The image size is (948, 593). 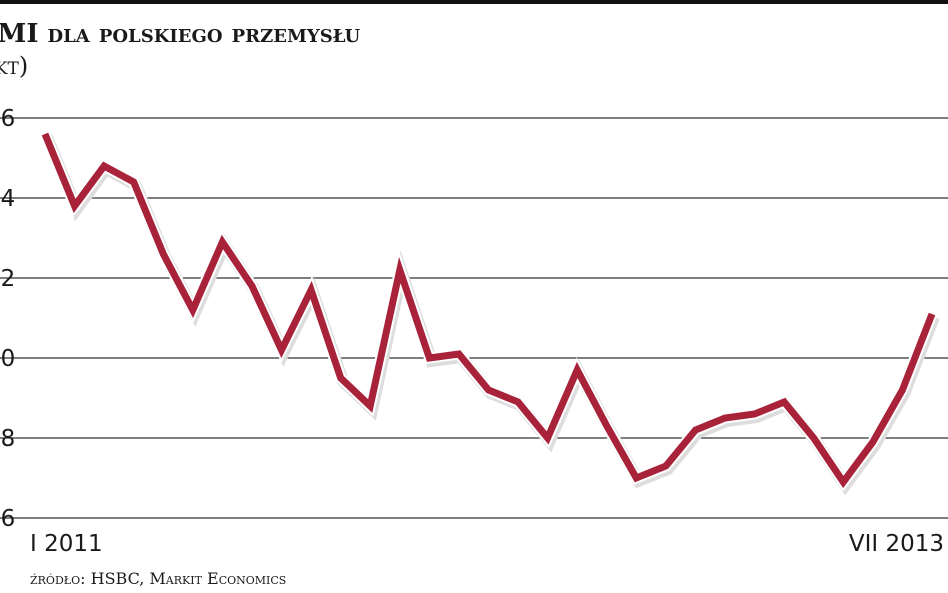 What do you see at coordinates (7, 119) in the screenshot?
I see `y-tick-label: 56` at bounding box center [7, 119].